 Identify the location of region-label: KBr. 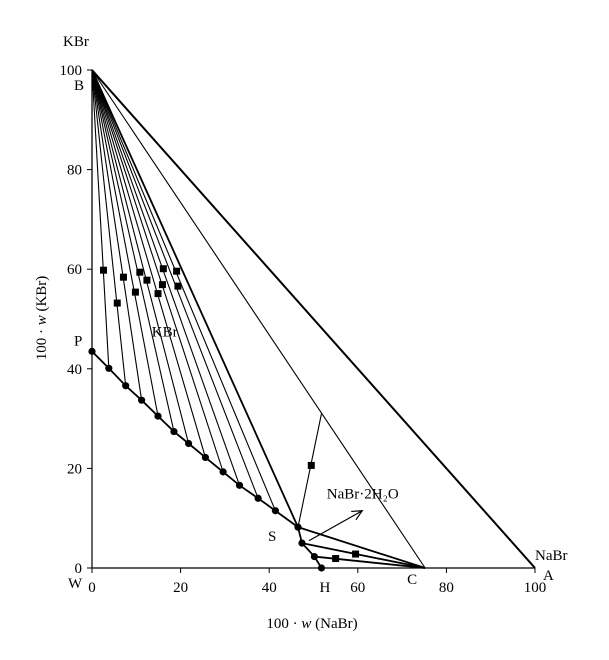
(165, 332).